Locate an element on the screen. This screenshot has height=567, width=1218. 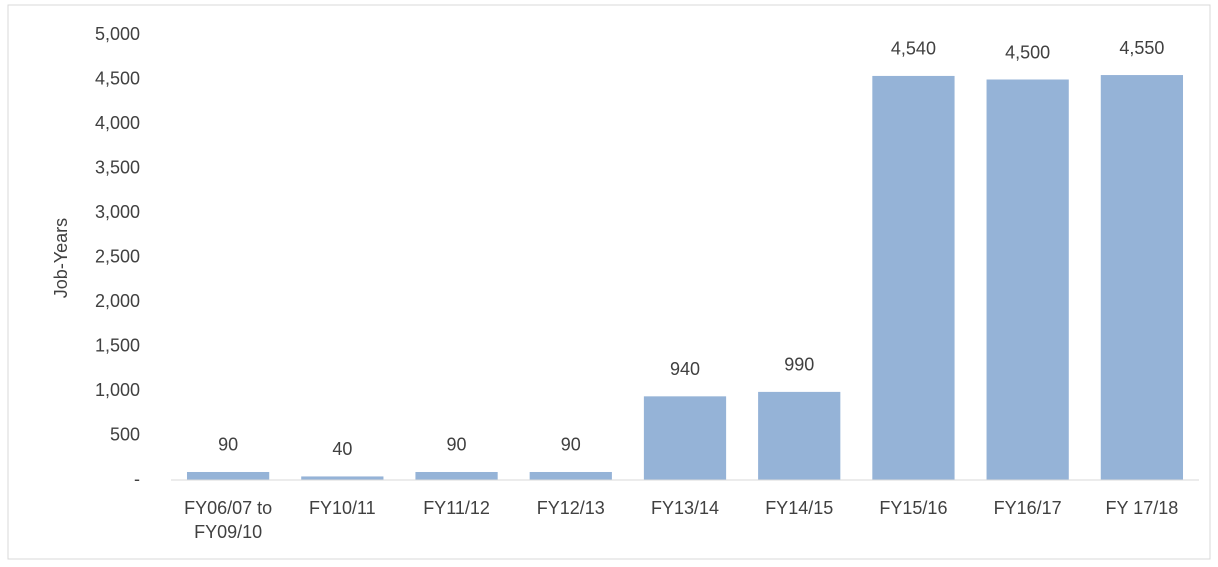
data-label: 4,540 is located at coordinates (913, 49).